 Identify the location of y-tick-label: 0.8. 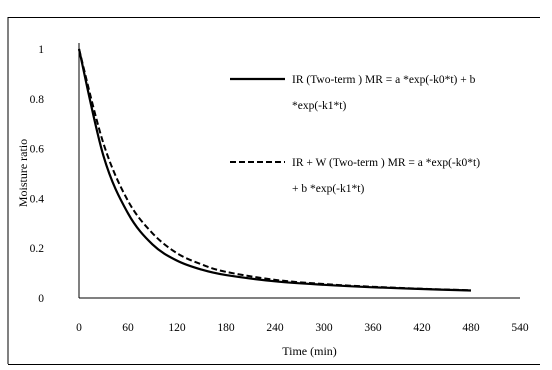
(37, 100).